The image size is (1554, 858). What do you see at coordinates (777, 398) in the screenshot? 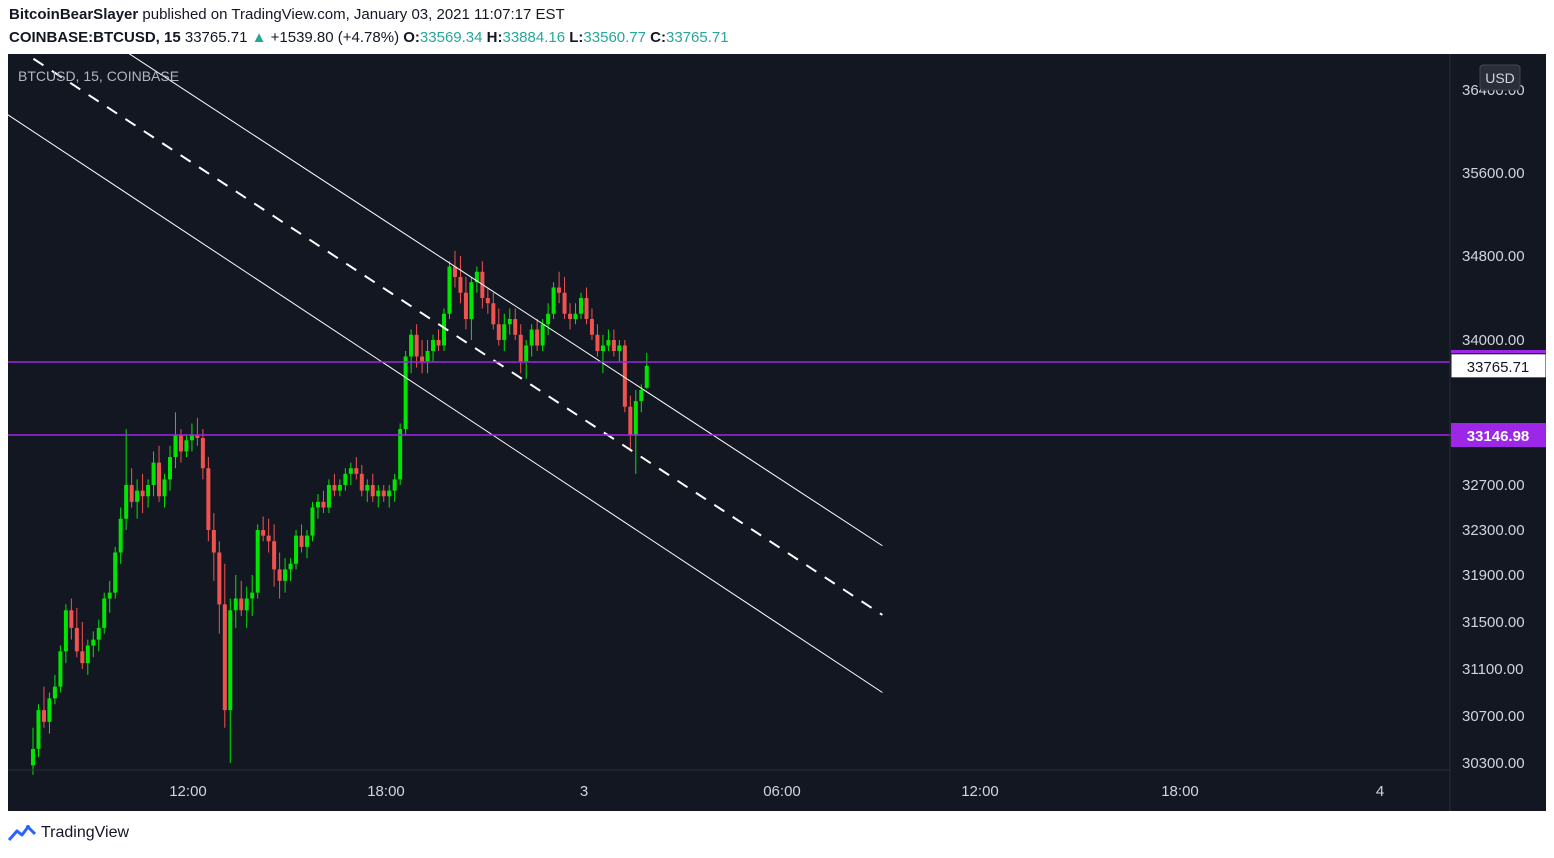
I see `levels-layer` at bounding box center [777, 398].